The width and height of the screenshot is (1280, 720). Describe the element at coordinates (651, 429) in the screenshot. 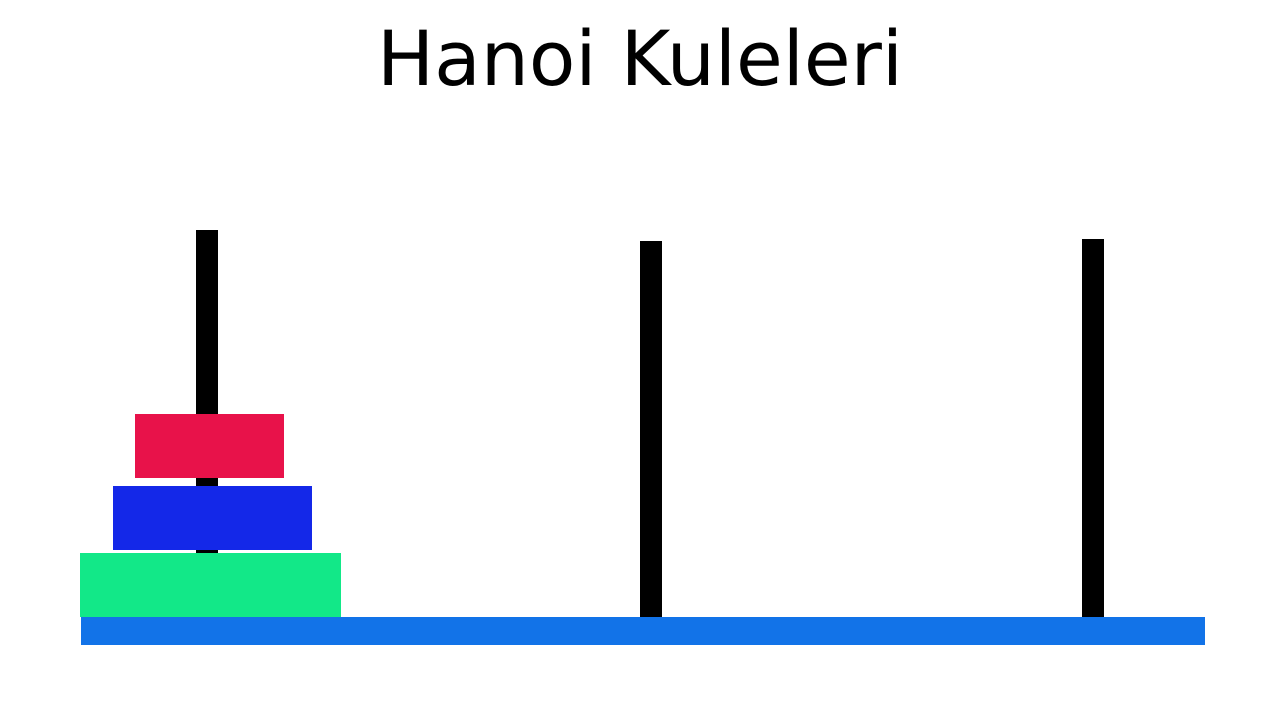

I see `peg-middle` at that location.